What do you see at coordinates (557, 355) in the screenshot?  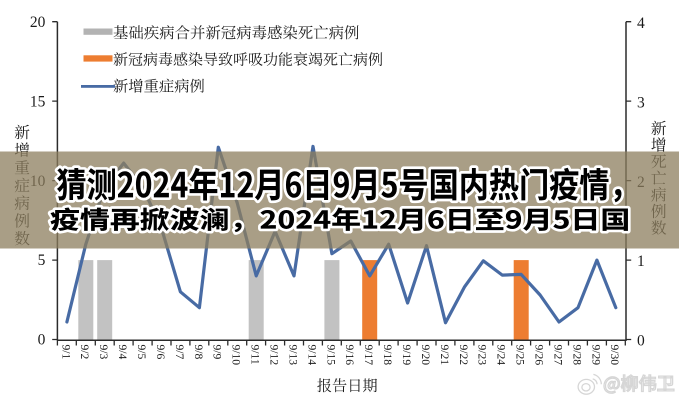 I see `svg-text: 9/27` at bounding box center [557, 355].